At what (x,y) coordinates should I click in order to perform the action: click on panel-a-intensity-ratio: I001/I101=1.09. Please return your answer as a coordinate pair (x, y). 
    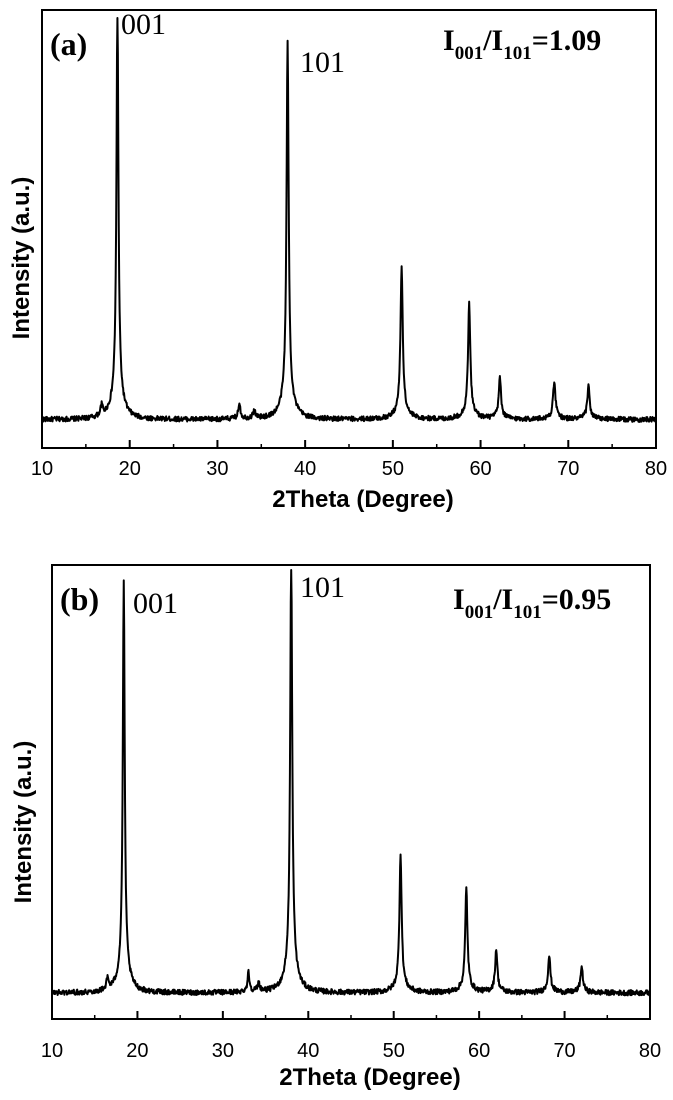
    Looking at the image, I should click on (522, 44).